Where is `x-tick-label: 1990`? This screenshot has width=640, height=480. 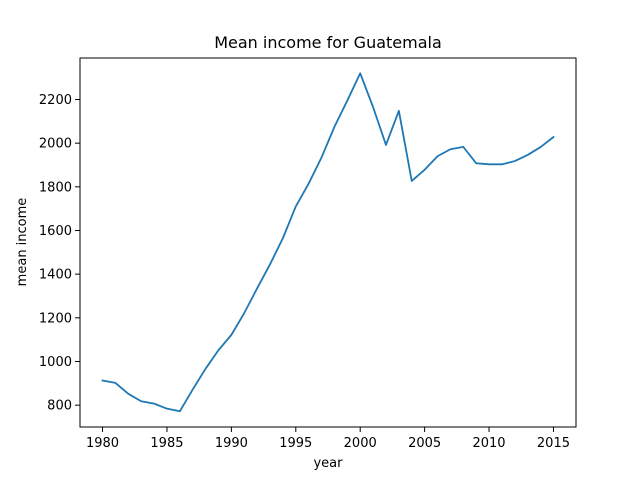
x-tick-label: 1990 is located at coordinates (231, 443).